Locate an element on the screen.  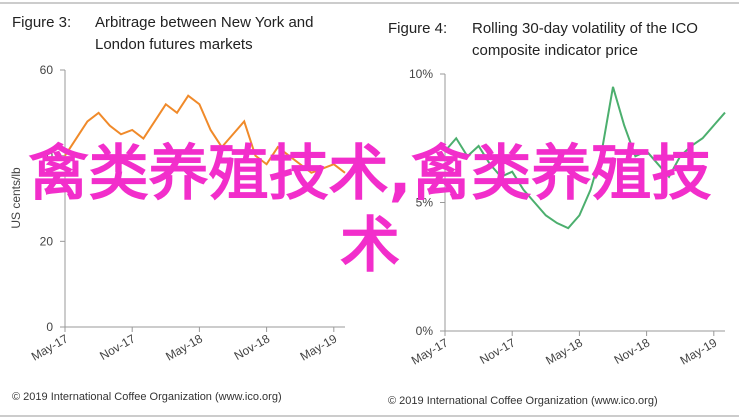
y-tick-label: 60 is located at coordinates (47, 70).